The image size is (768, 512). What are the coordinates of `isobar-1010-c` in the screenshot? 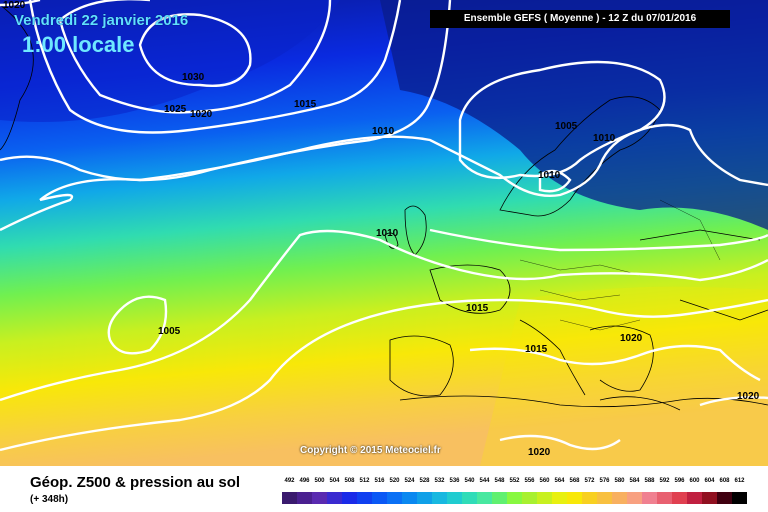 It's located at (555, 181).